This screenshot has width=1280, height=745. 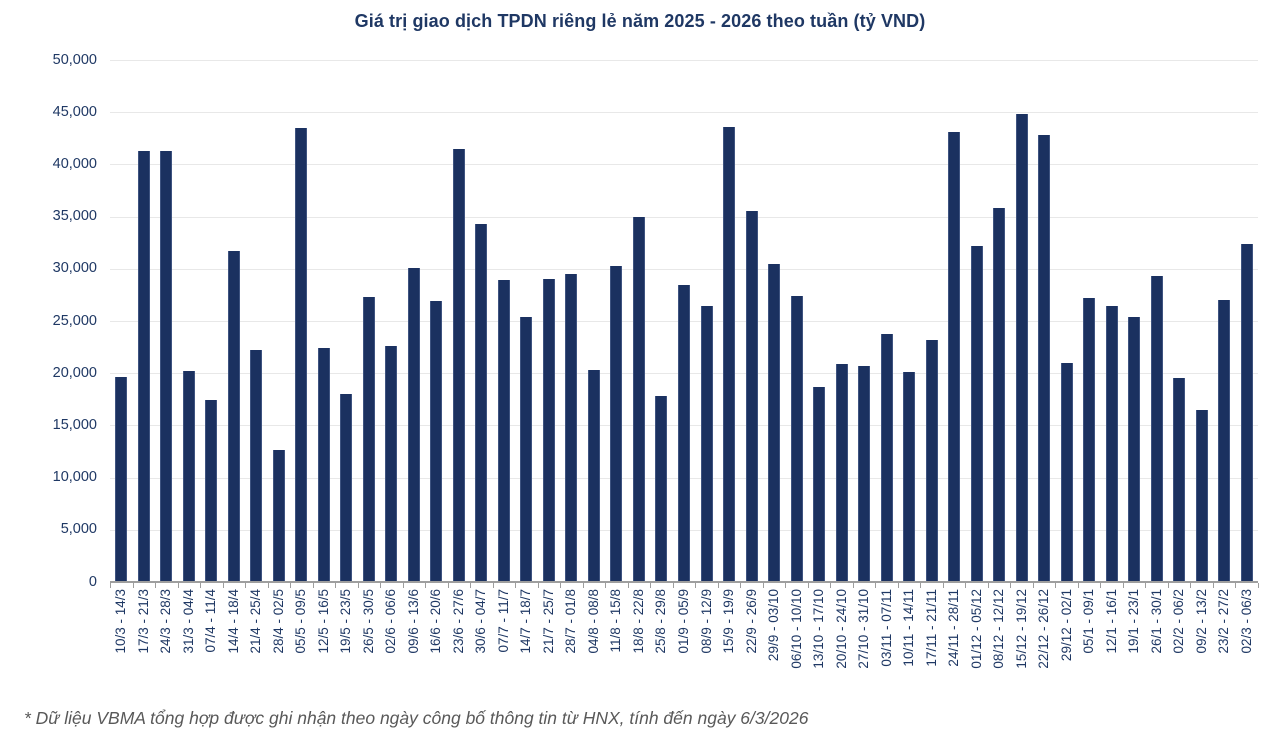 What do you see at coordinates (74, 268) in the screenshot?
I see `y-axis-label: 30,000` at bounding box center [74, 268].